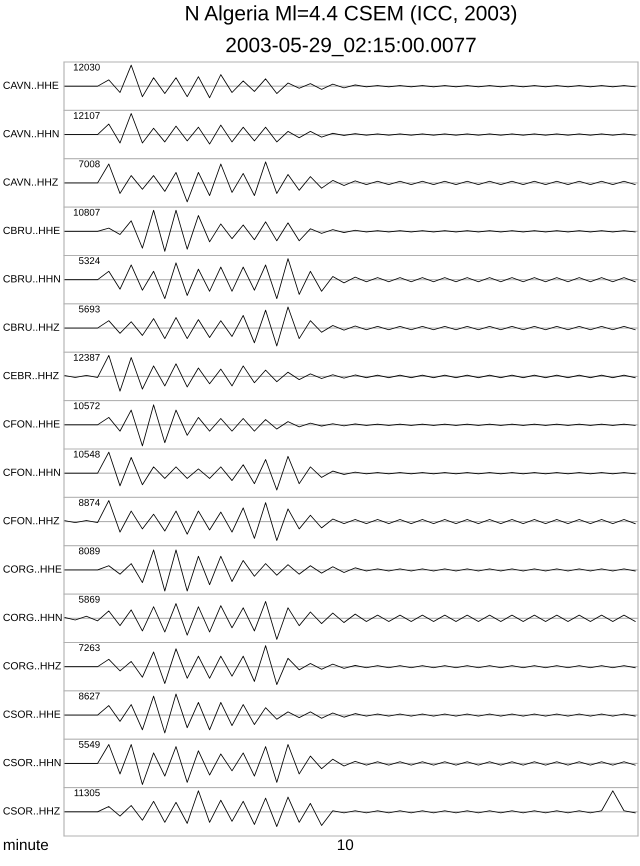 Image resolution: width=640 pixels, height=866 pixels. I want to click on y-axis-title: CFON..HHZ, so click(31, 520).